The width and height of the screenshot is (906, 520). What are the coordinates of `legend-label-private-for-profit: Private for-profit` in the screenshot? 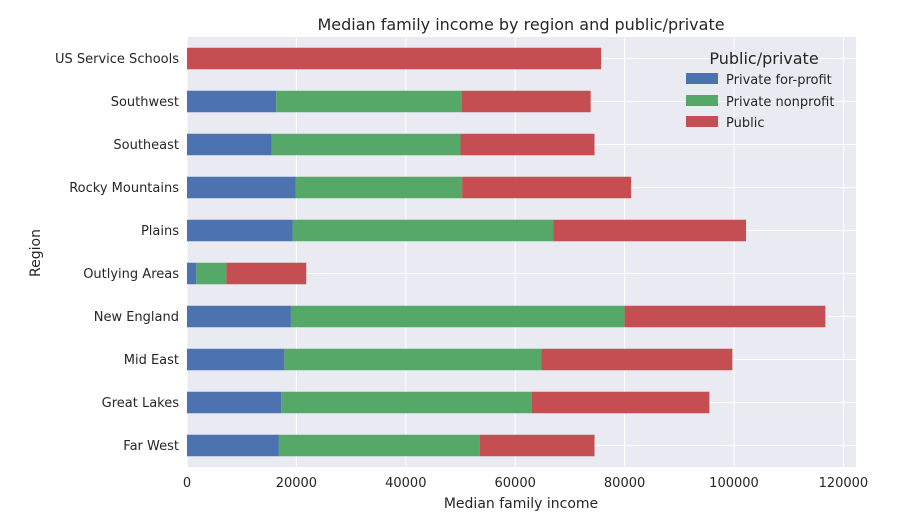 It's located at (779, 80).